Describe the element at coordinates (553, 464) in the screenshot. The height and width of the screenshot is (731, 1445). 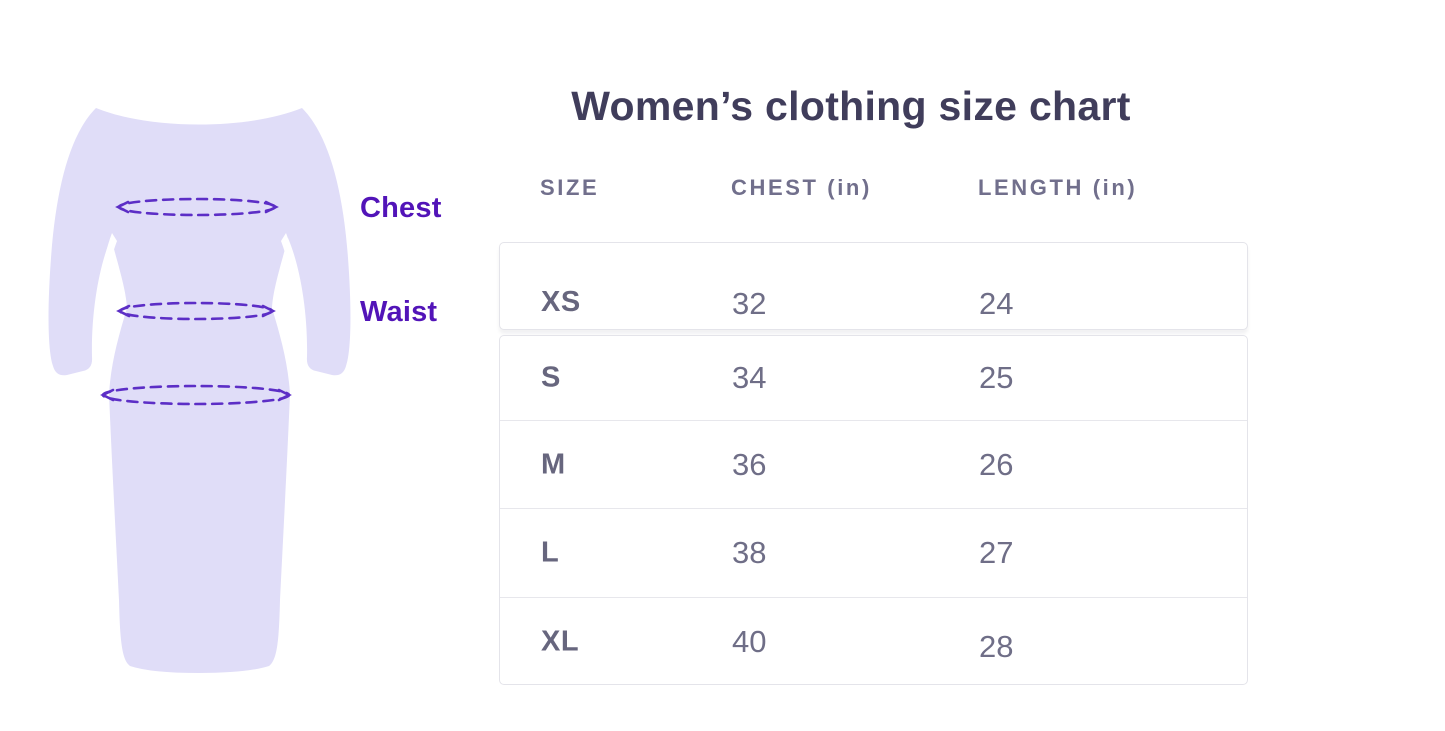
I see `size-cell: M` at that location.